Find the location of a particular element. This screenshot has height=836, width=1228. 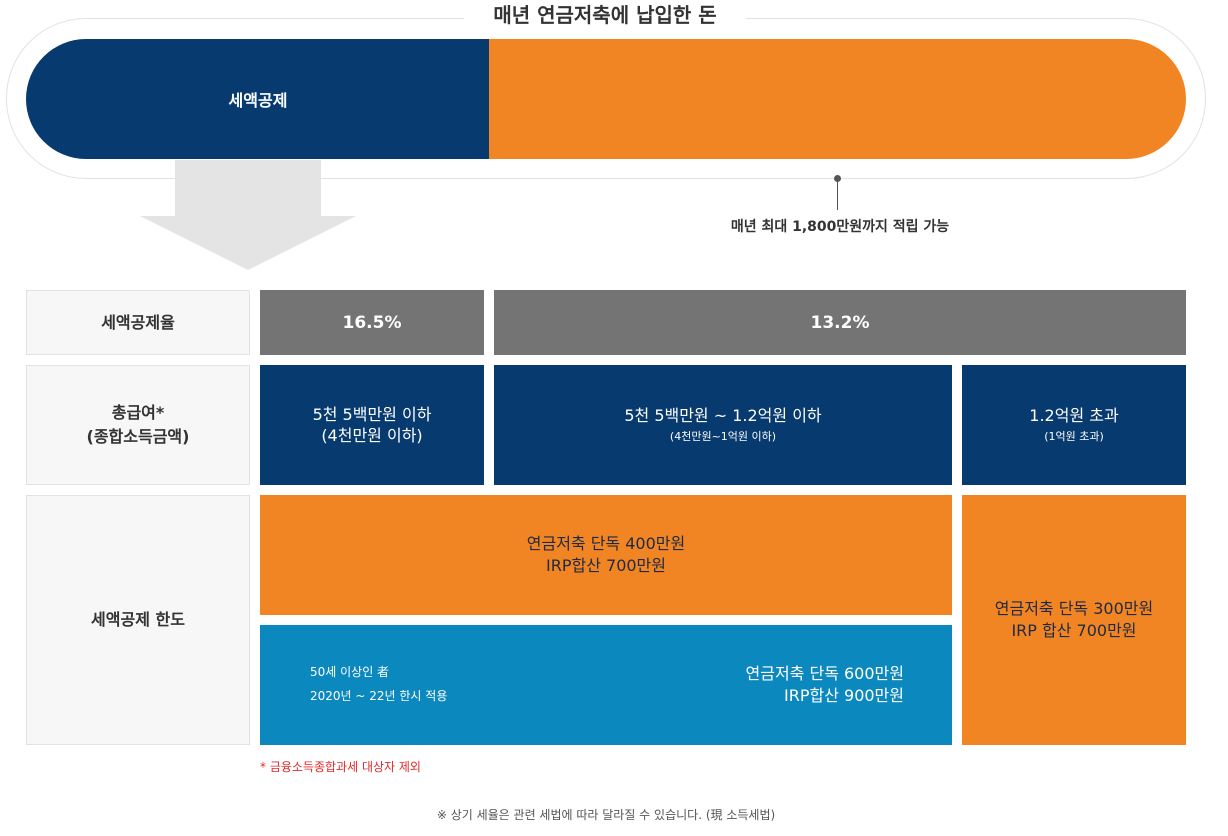

bracket-high-sub: (1억원 초과) is located at coordinates (1074, 436).